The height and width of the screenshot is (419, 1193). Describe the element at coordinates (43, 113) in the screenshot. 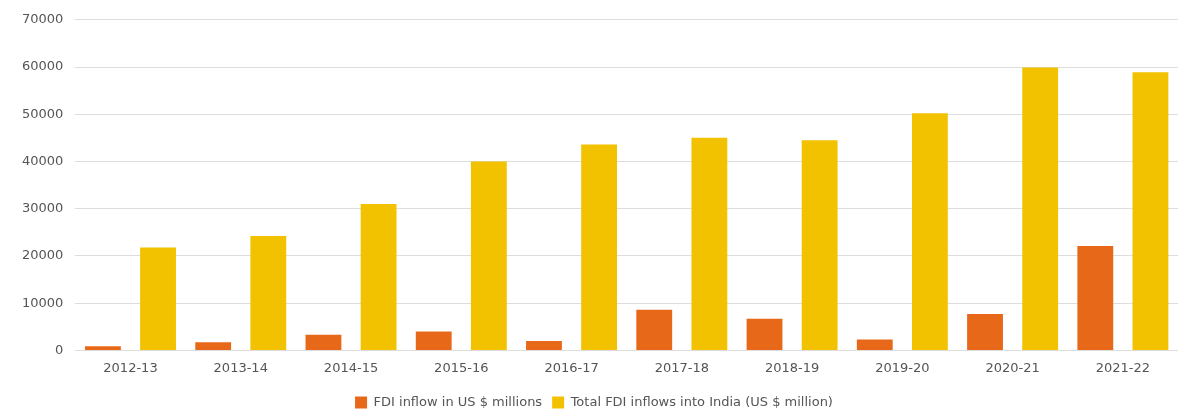

I see `y-tick-label: 50000` at that location.